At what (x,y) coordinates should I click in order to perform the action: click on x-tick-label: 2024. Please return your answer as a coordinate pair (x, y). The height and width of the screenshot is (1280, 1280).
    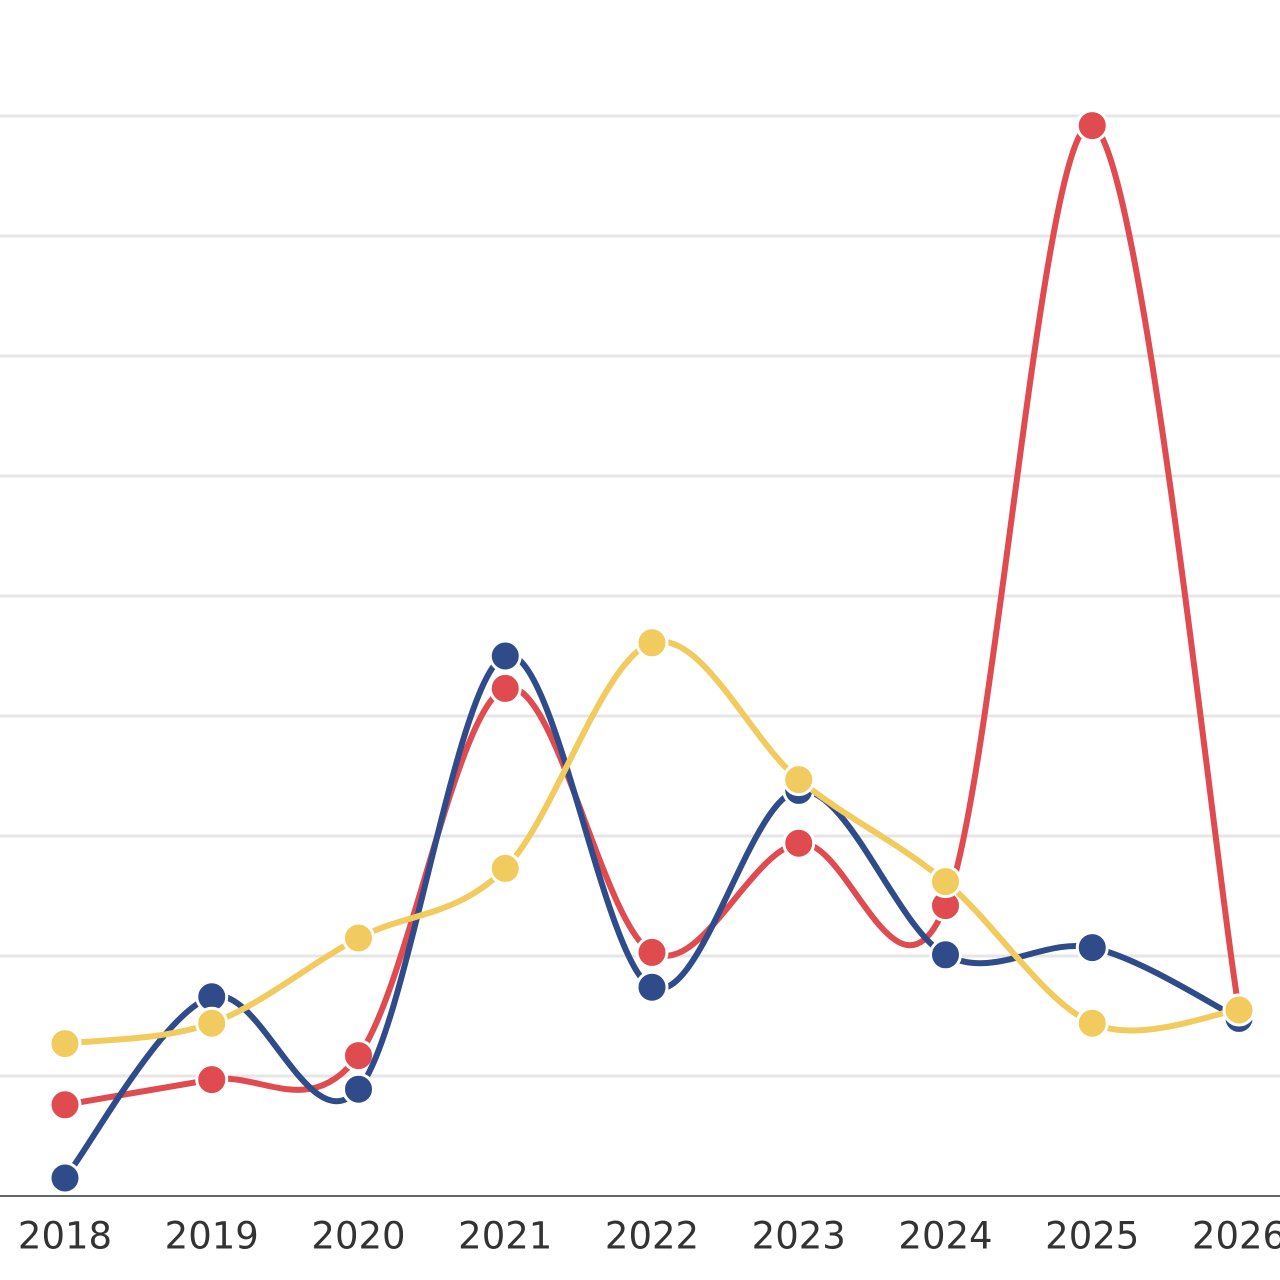
    Looking at the image, I should click on (945, 1236).